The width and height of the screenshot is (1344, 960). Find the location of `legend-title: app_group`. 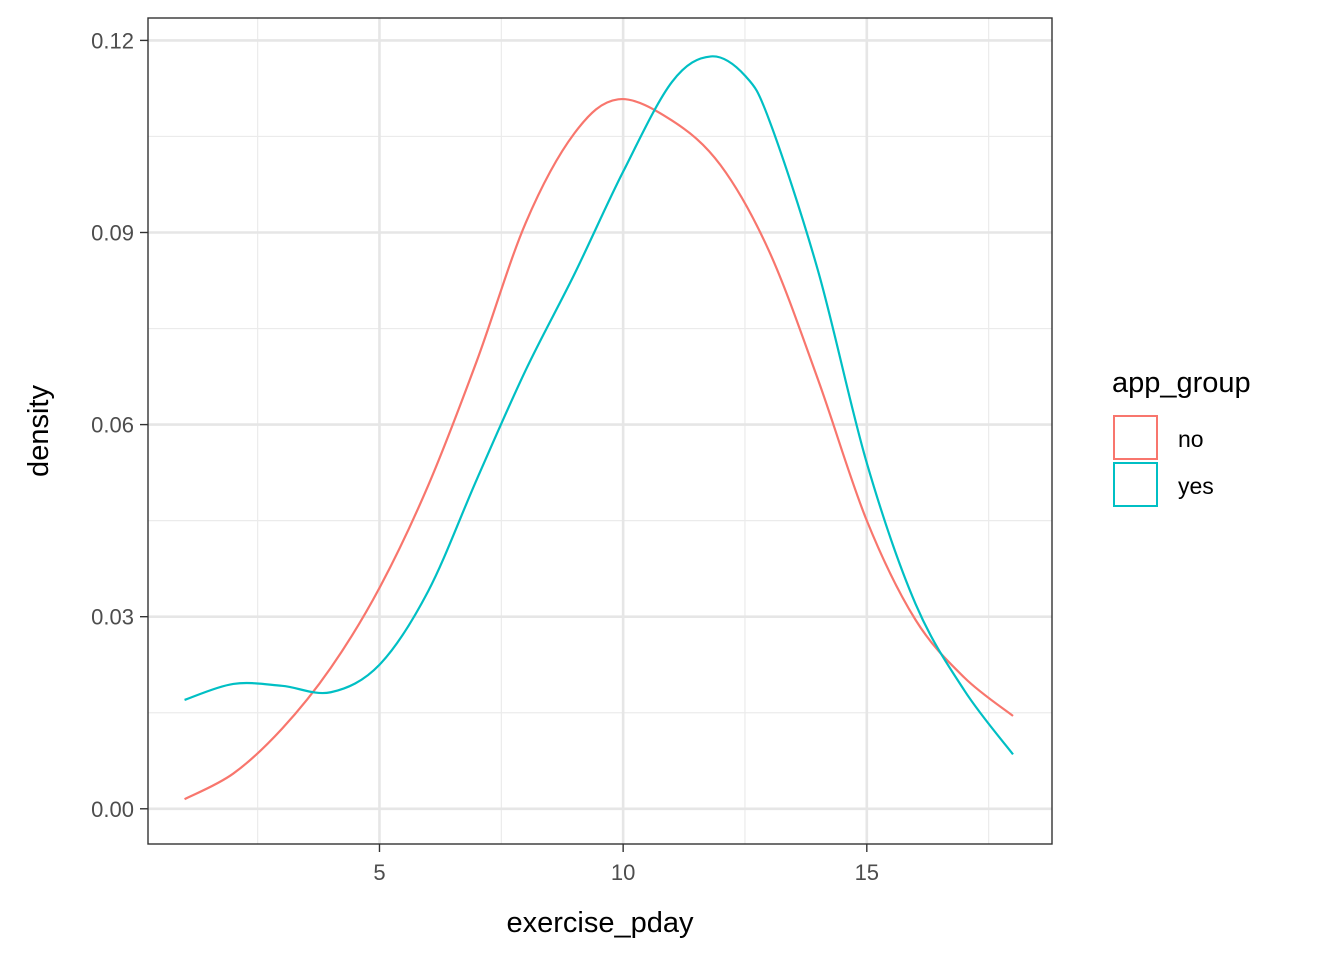

legend-title: app_group is located at coordinates (1181, 383).